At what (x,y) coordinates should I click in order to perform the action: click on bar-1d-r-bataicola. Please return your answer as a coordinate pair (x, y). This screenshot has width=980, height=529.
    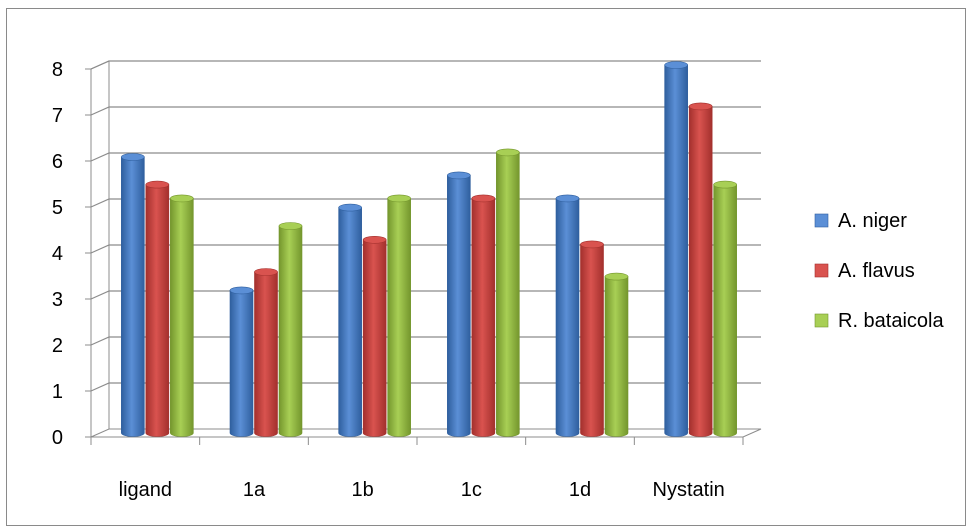
    Looking at the image, I should click on (616, 354).